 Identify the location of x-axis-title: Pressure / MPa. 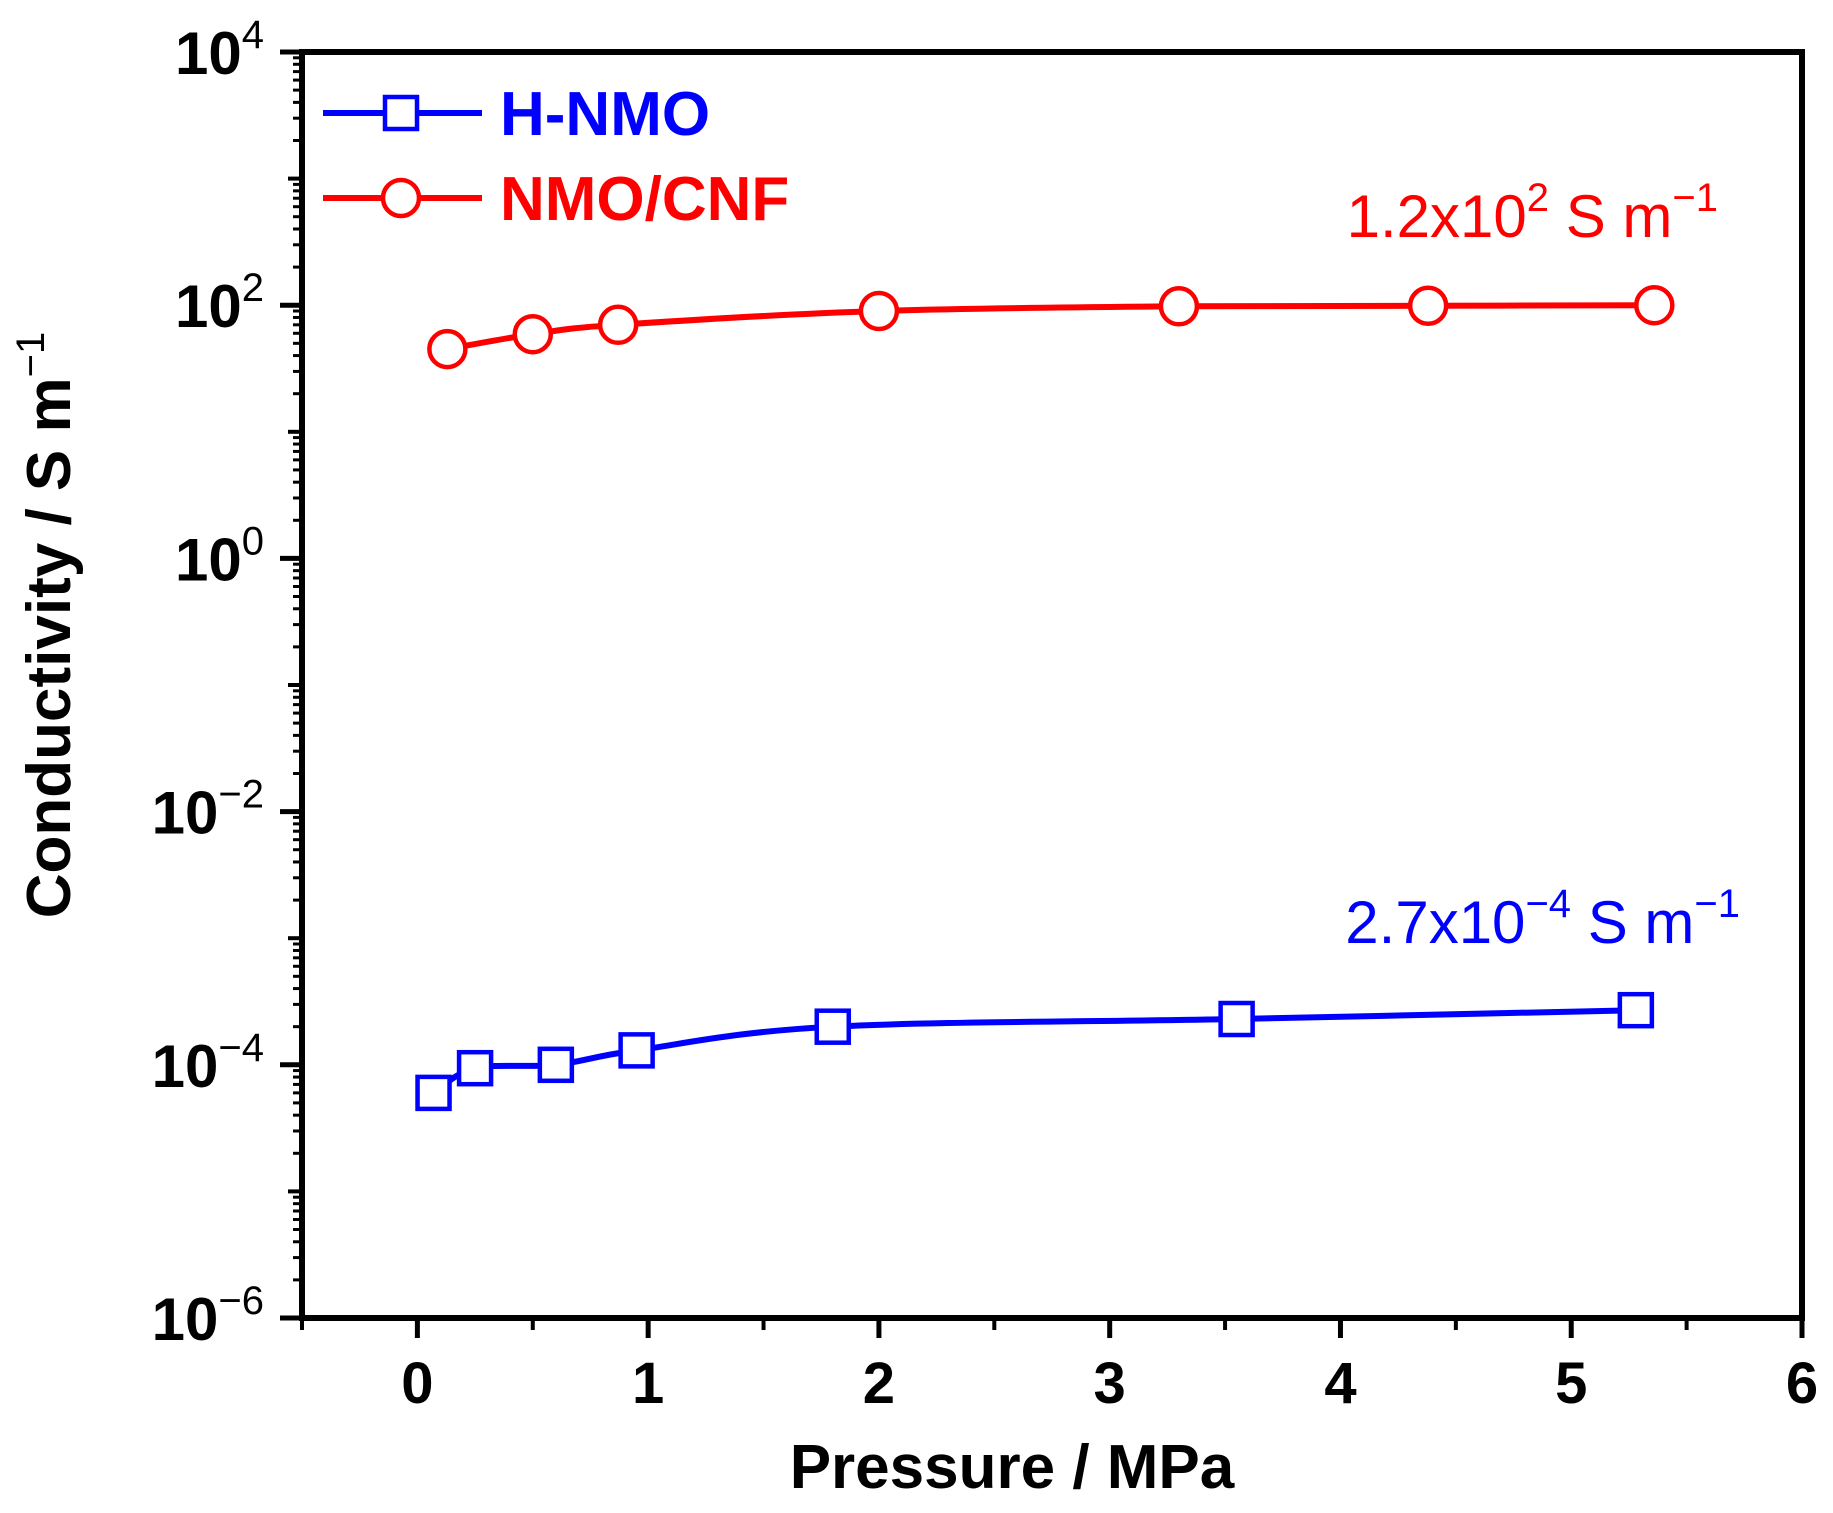
(1012, 1467).